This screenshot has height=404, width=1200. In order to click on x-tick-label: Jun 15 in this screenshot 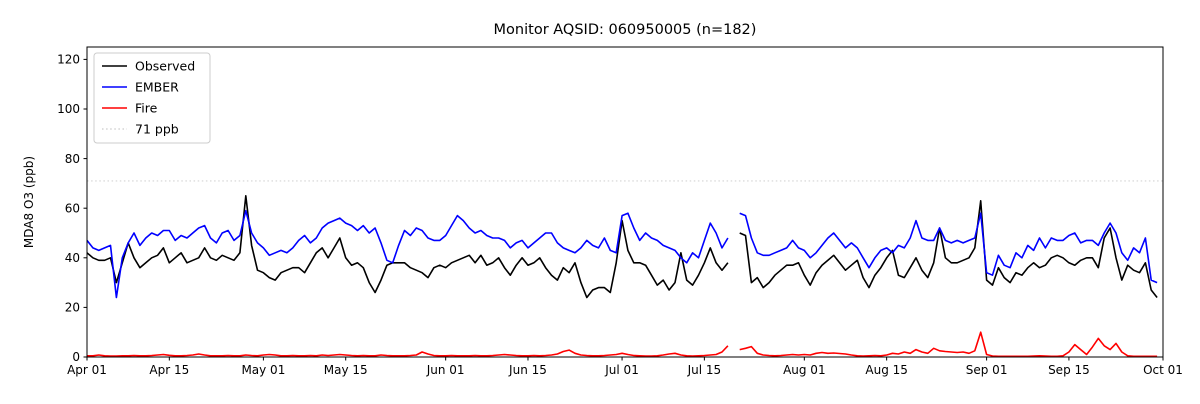, I will do `click(527, 370)`.